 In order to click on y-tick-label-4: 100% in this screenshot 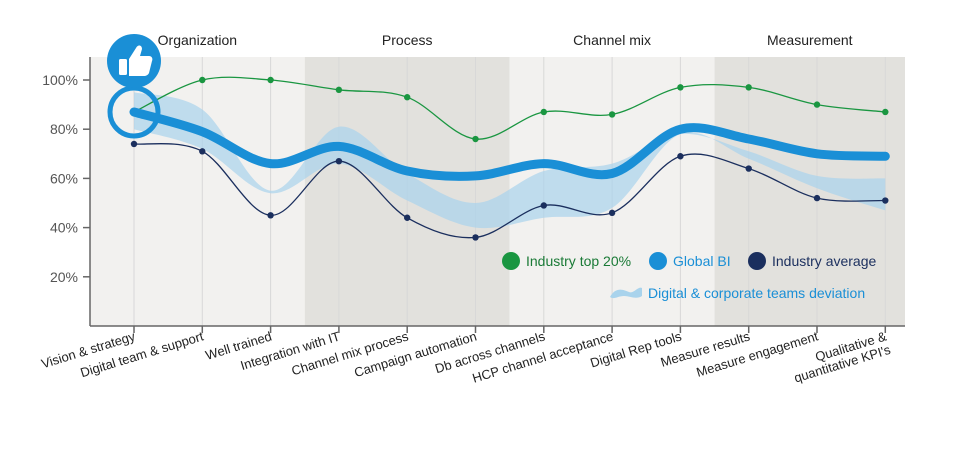, I will do `click(60, 80)`.